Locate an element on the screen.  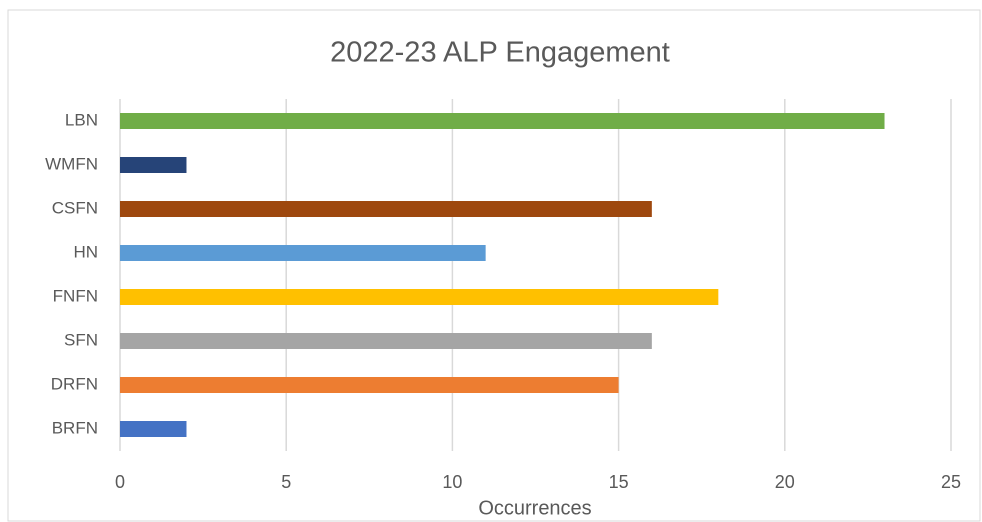
x-tick-label: 0 is located at coordinates (120, 482).